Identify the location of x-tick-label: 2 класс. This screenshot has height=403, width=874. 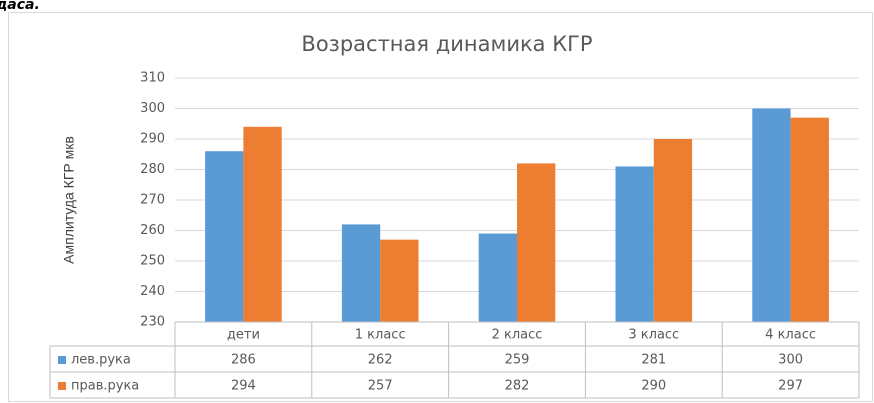
(517, 335).